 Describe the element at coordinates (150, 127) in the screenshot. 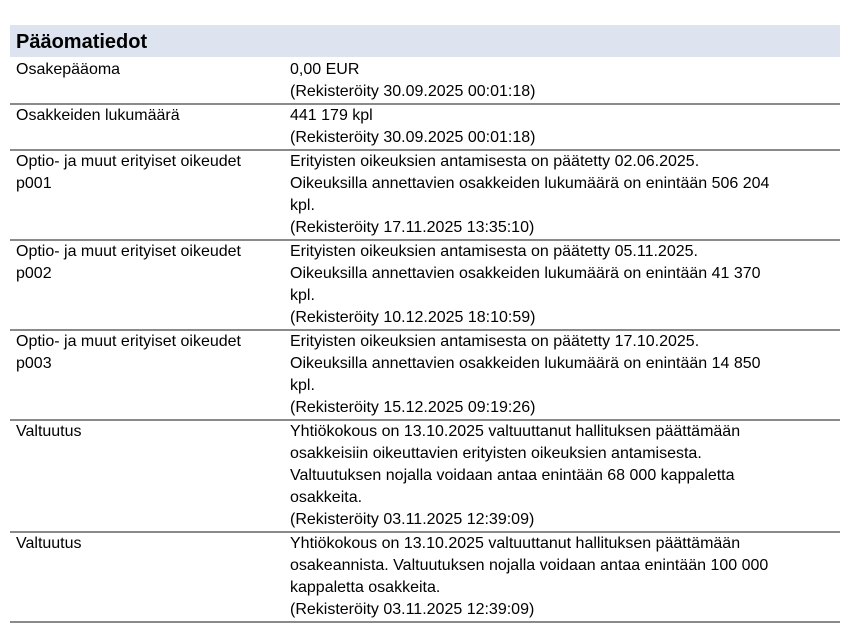

I see `row-label: Osakkeiden lukumäärä` at that location.